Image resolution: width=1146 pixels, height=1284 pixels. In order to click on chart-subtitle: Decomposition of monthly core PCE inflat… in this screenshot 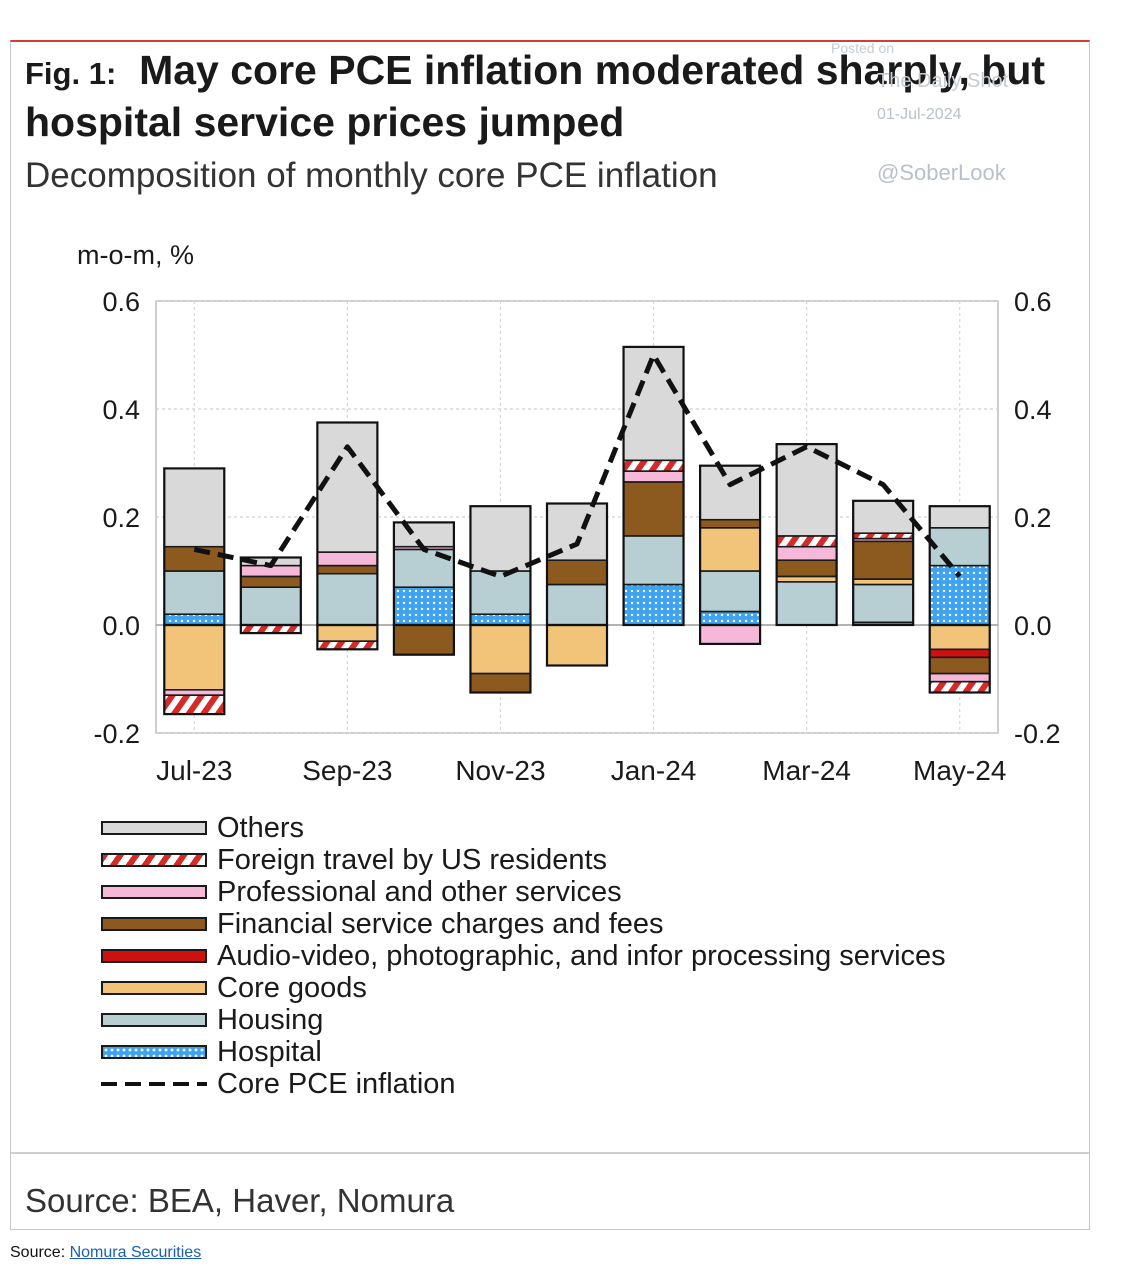, I will do `click(371, 175)`.